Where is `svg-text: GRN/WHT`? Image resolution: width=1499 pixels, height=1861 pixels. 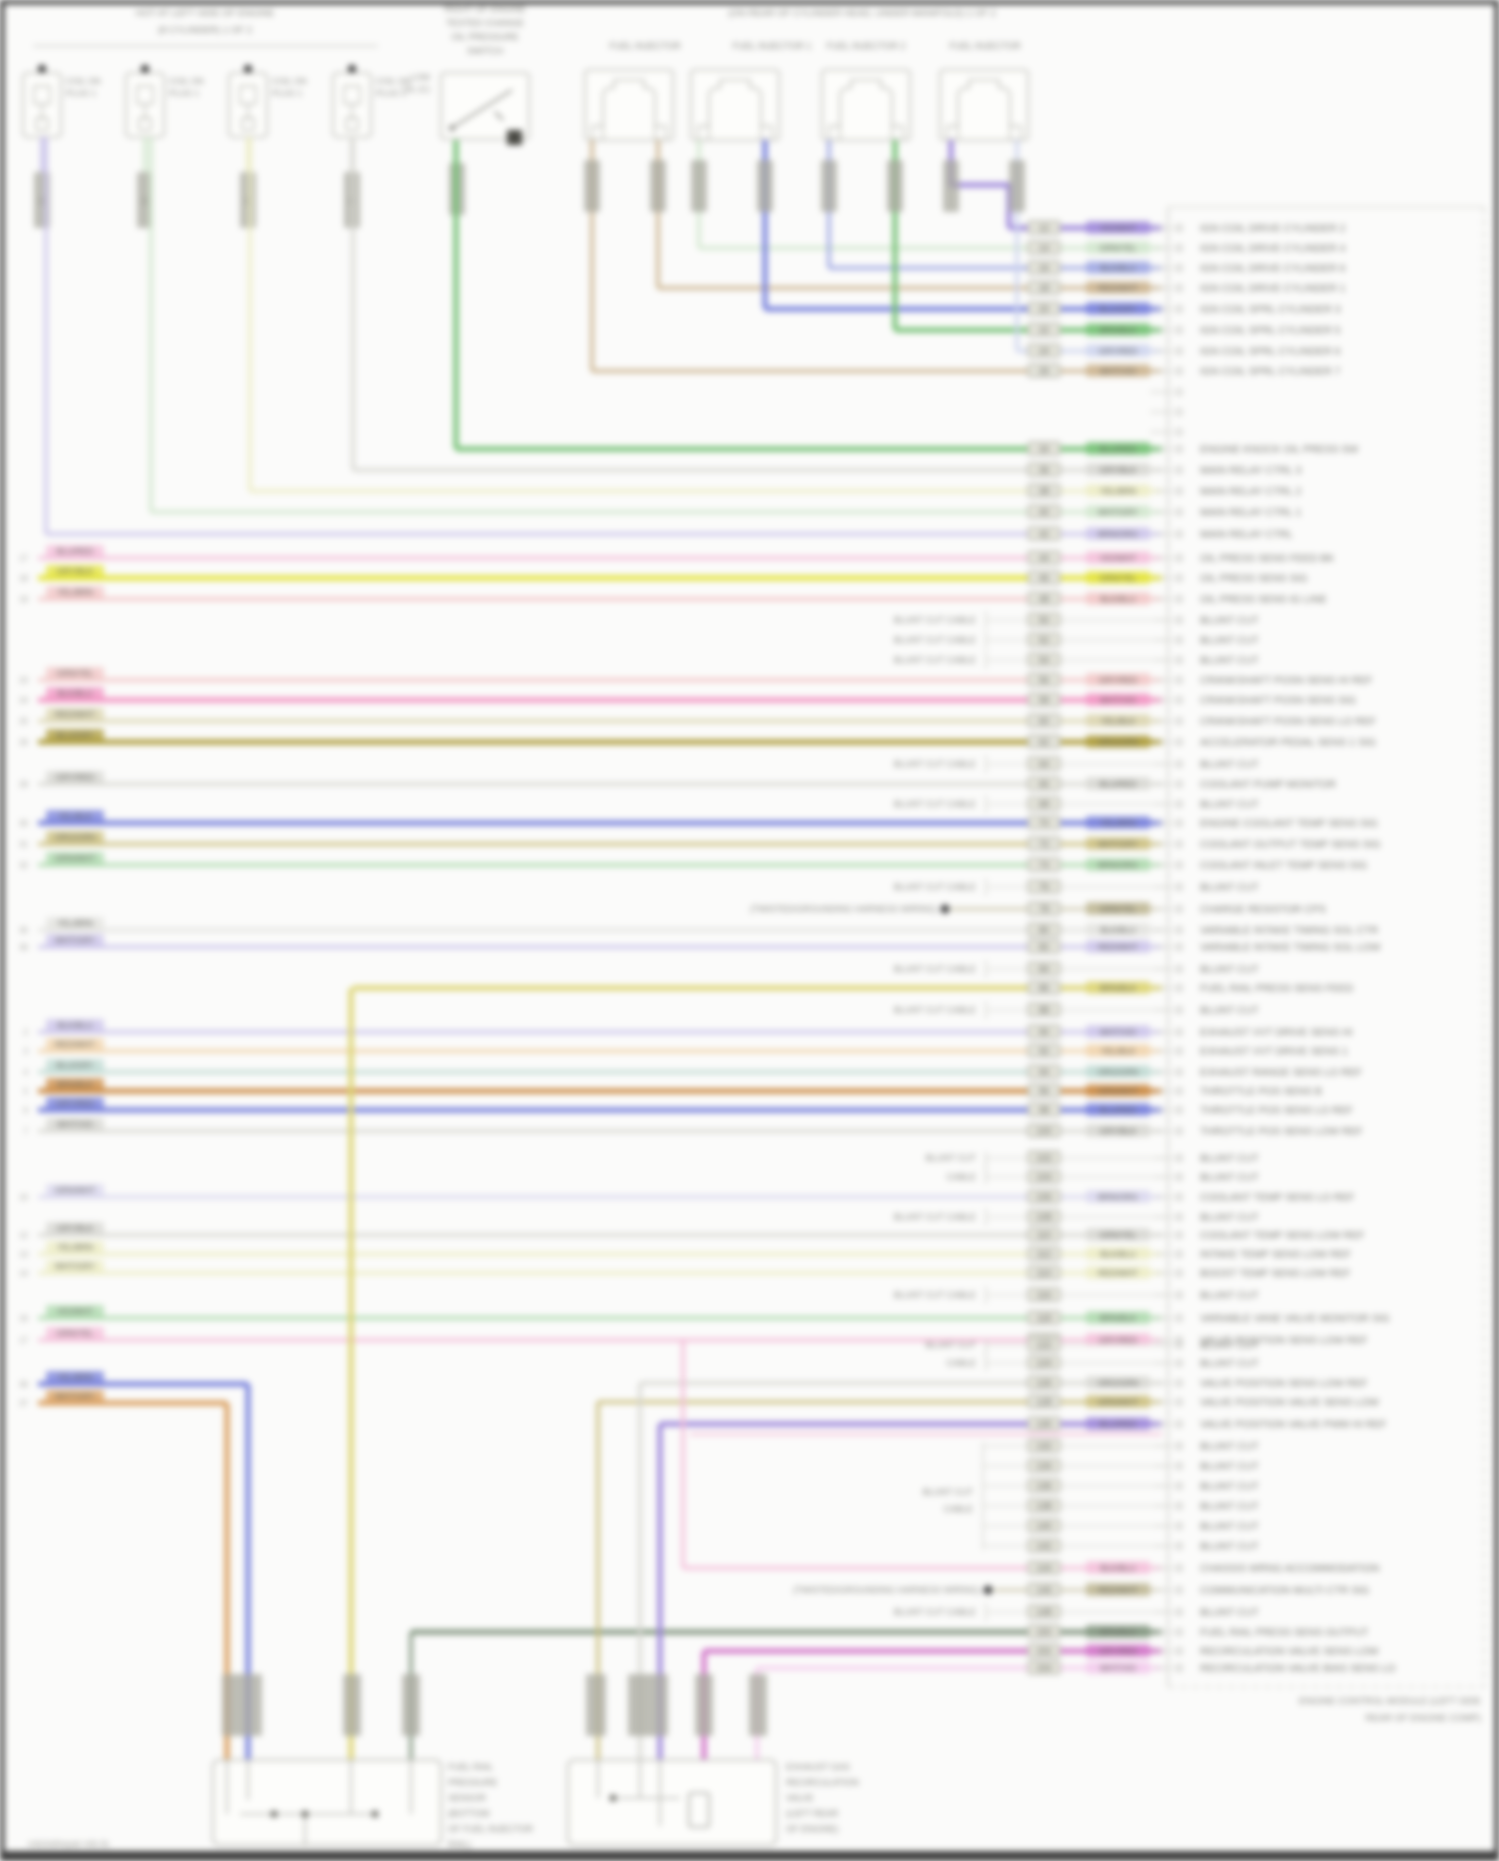 svg-text: GRN/WHT is located at coordinates (1118, 1402).